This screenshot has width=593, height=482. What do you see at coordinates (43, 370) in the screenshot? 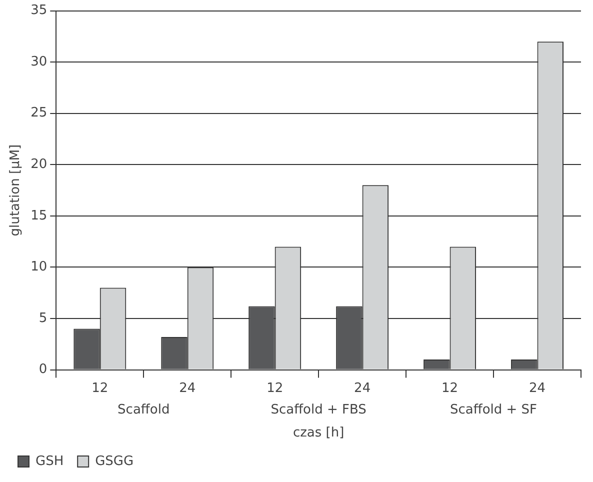
I see `y-tick-label: 0` at bounding box center [43, 370].